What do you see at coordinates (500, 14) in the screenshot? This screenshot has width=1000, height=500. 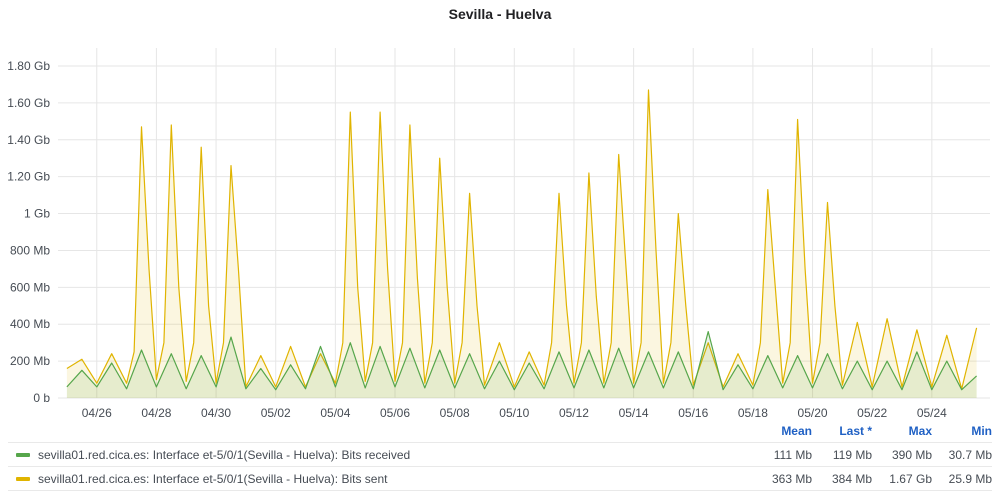 I see `panel-title: Sevilla - Huelva` at bounding box center [500, 14].